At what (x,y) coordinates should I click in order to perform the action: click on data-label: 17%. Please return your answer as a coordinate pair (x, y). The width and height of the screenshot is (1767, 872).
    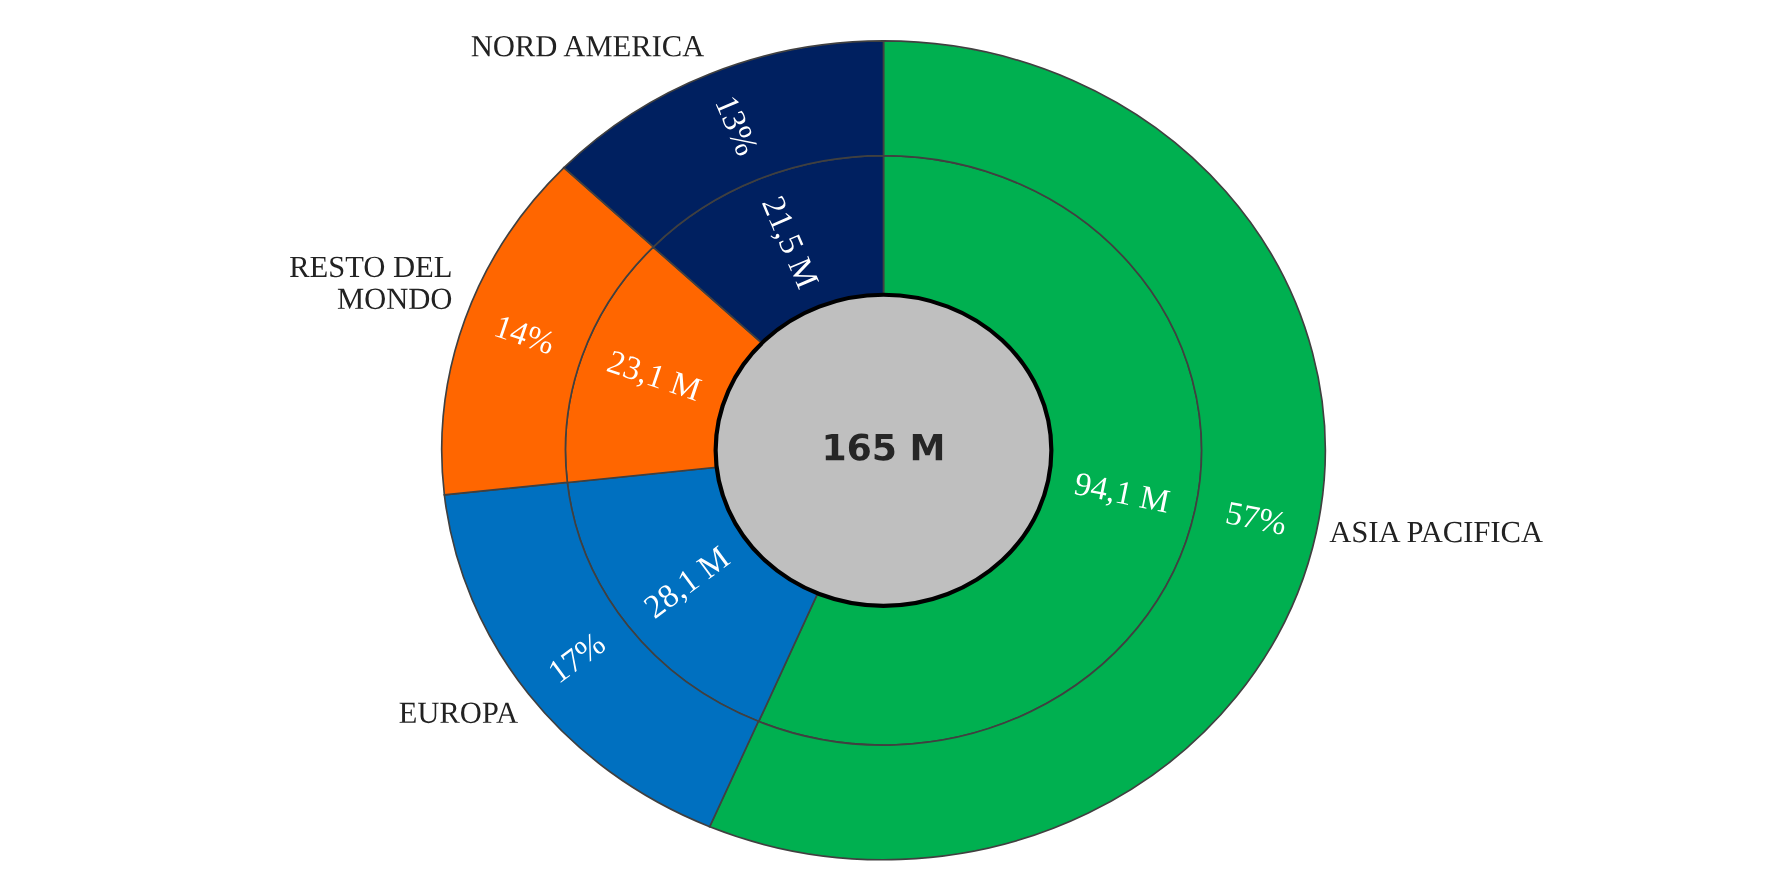
    Looking at the image, I should click on (577, 657).